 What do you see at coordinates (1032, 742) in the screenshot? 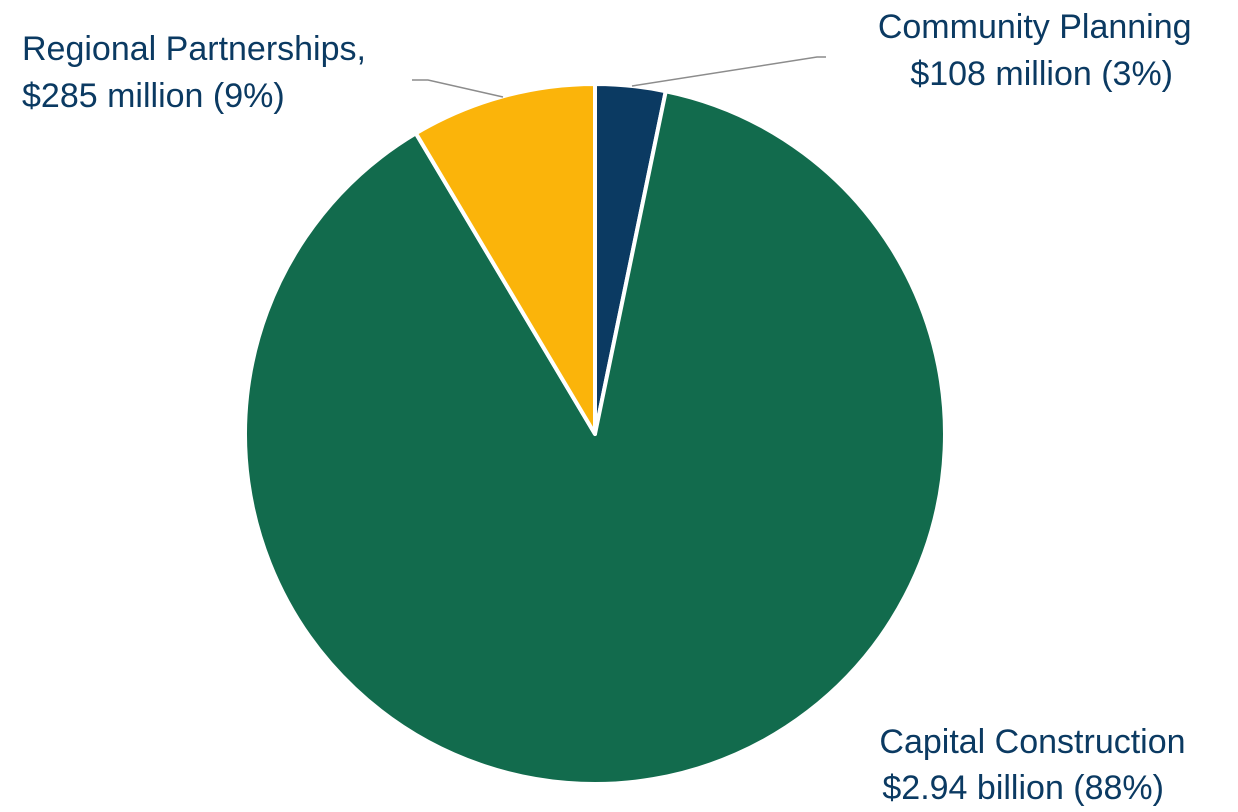
I see `label-capital-construction-line1: Capital Construction` at bounding box center [1032, 742].